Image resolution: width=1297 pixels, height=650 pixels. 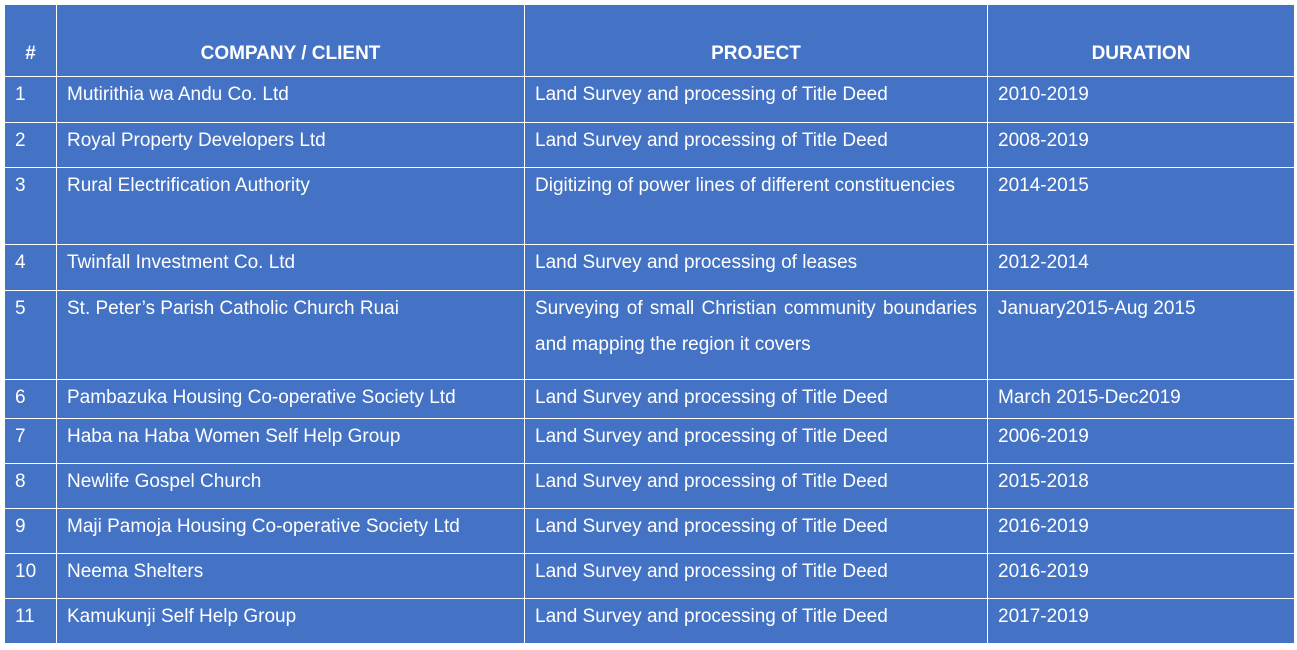 What do you see at coordinates (1141, 99) in the screenshot?
I see `row-duration: 2010-2019` at bounding box center [1141, 99].